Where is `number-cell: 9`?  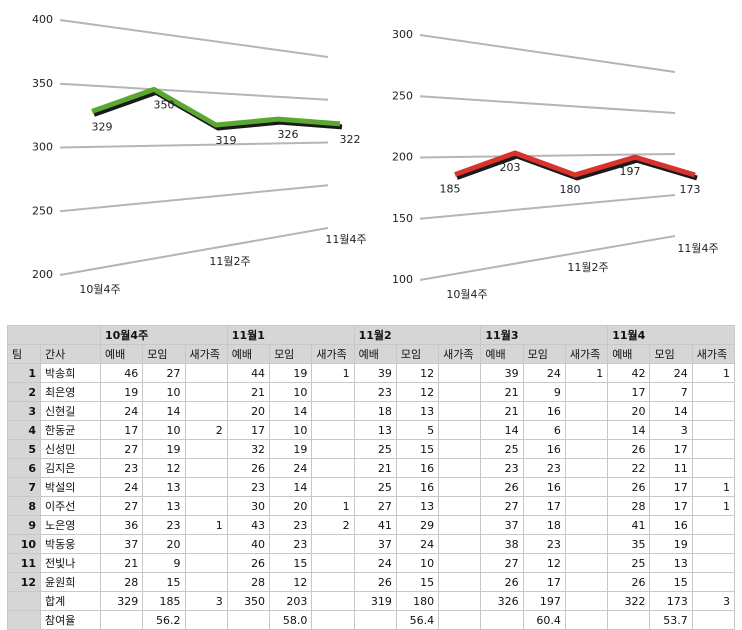 number-cell: 9 is located at coordinates (164, 563).